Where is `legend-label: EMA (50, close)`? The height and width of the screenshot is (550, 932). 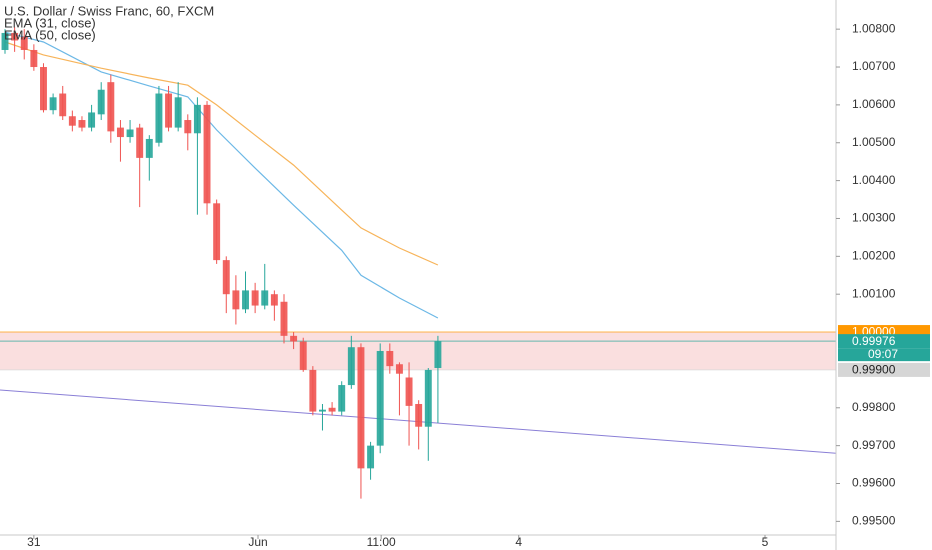 legend-label: EMA (50, close) is located at coordinates (50, 34).